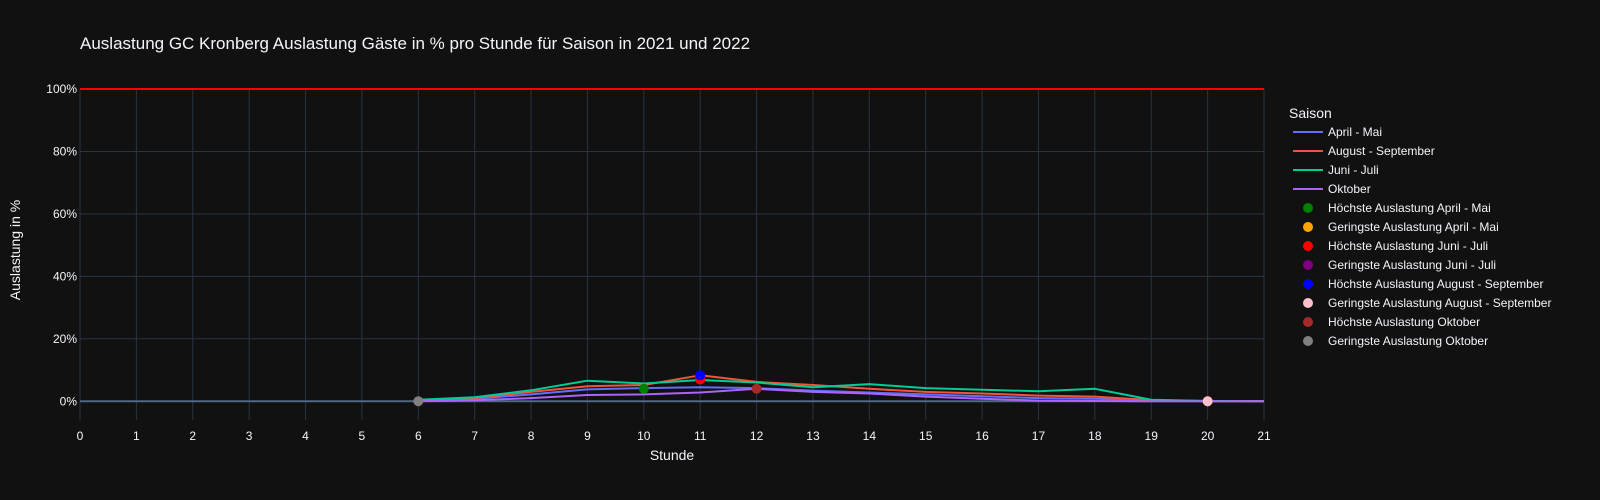 The image size is (1600, 500). What do you see at coordinates (1435, 284) in the screenshot?
I see `legend-label: Höchste Auslastung August - September` at bounding box center [1435, 284].